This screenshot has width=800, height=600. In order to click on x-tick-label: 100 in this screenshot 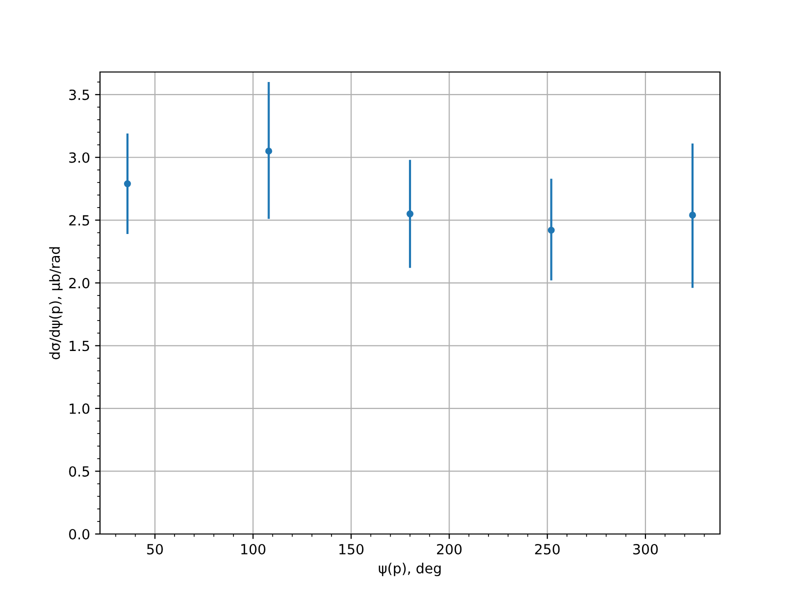, I will do `click(253, 549)`.